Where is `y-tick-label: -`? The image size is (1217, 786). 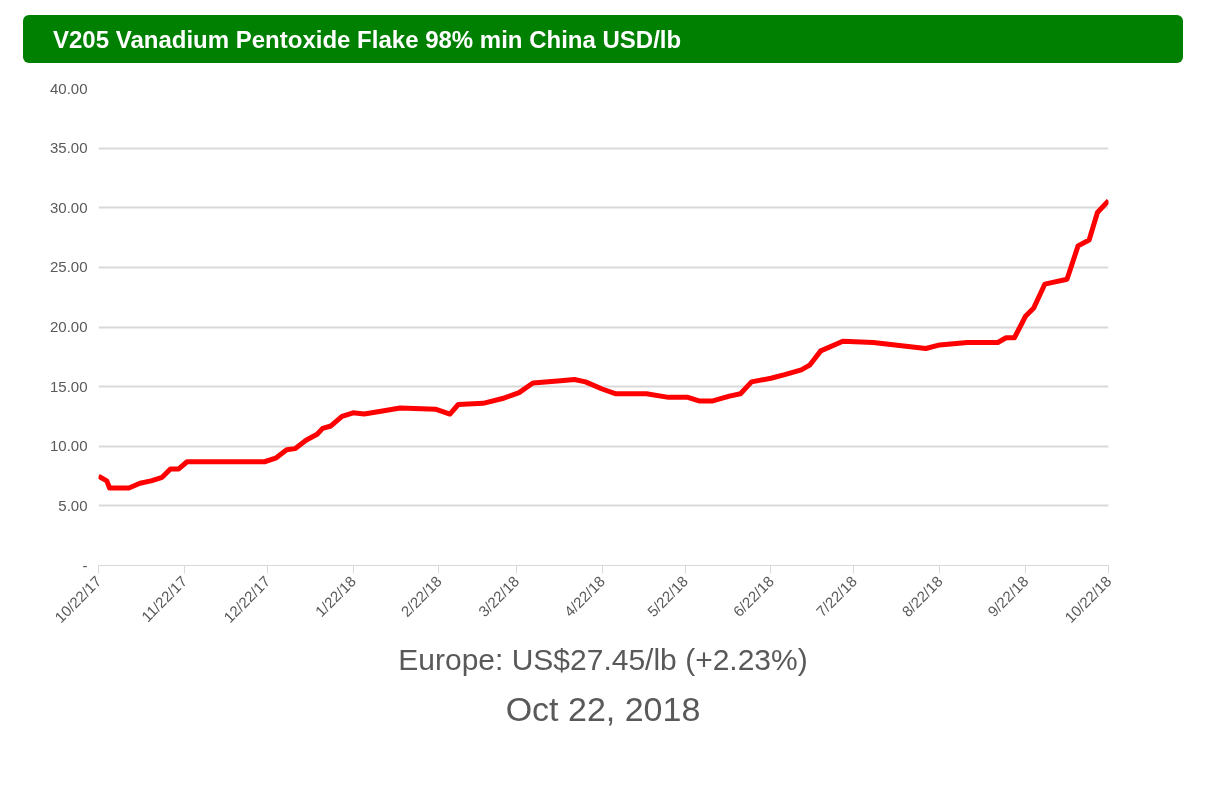
y-tick-label: - is located at coordinates (85, 565).